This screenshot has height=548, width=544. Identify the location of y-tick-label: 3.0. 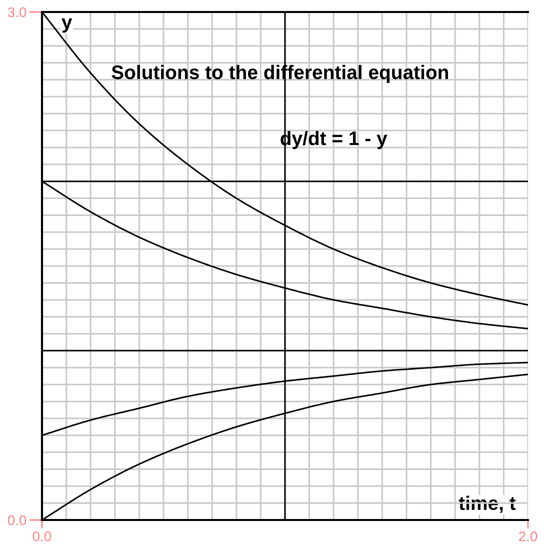
(17, 12).